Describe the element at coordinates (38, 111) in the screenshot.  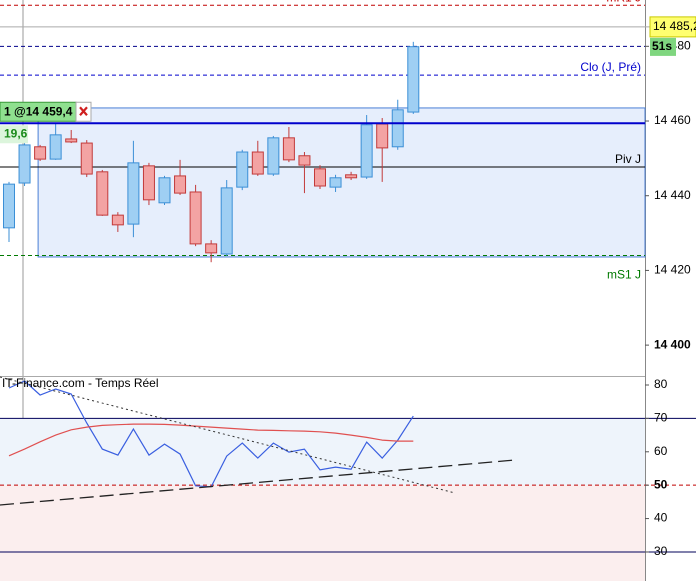
I see `order-label: 1 @14 459,4` at that location.